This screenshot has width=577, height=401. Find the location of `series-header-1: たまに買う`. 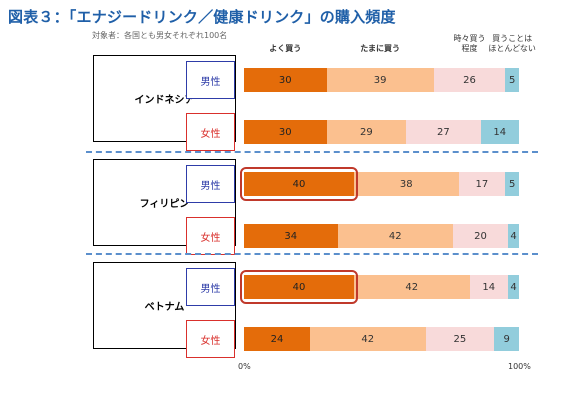

series-header-1: たまに買う is located at coordinates (380, 48).